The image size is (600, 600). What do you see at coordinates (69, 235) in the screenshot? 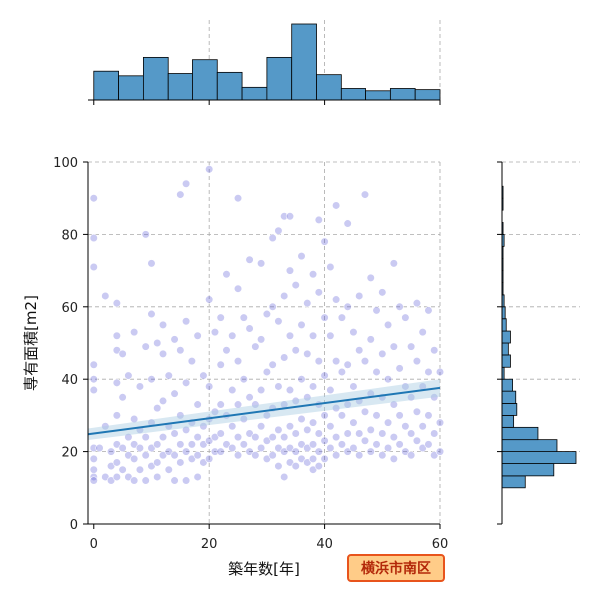
I see `y-tick-label: 80` at bounding box center [69, 235].